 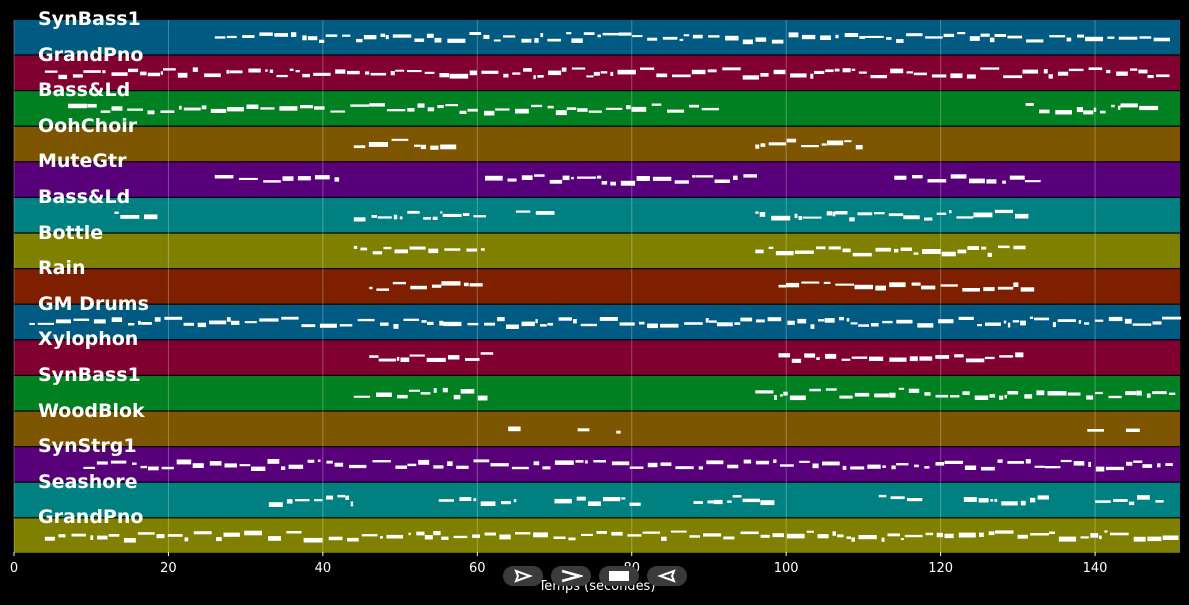 What do you see at coordinates (667, 576) in the screenshot?
I see `back-button` at bounding box center [667, 576].